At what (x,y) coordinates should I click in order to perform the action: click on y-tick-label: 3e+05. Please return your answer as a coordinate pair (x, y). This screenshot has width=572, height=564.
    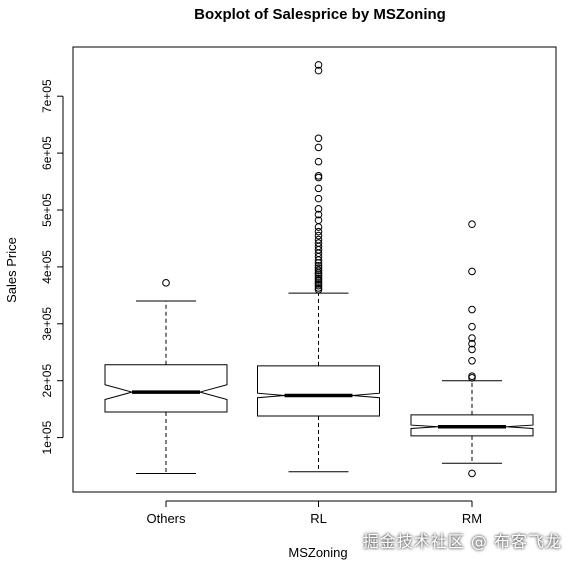
    Looking at the image, I should click on (47, 324).